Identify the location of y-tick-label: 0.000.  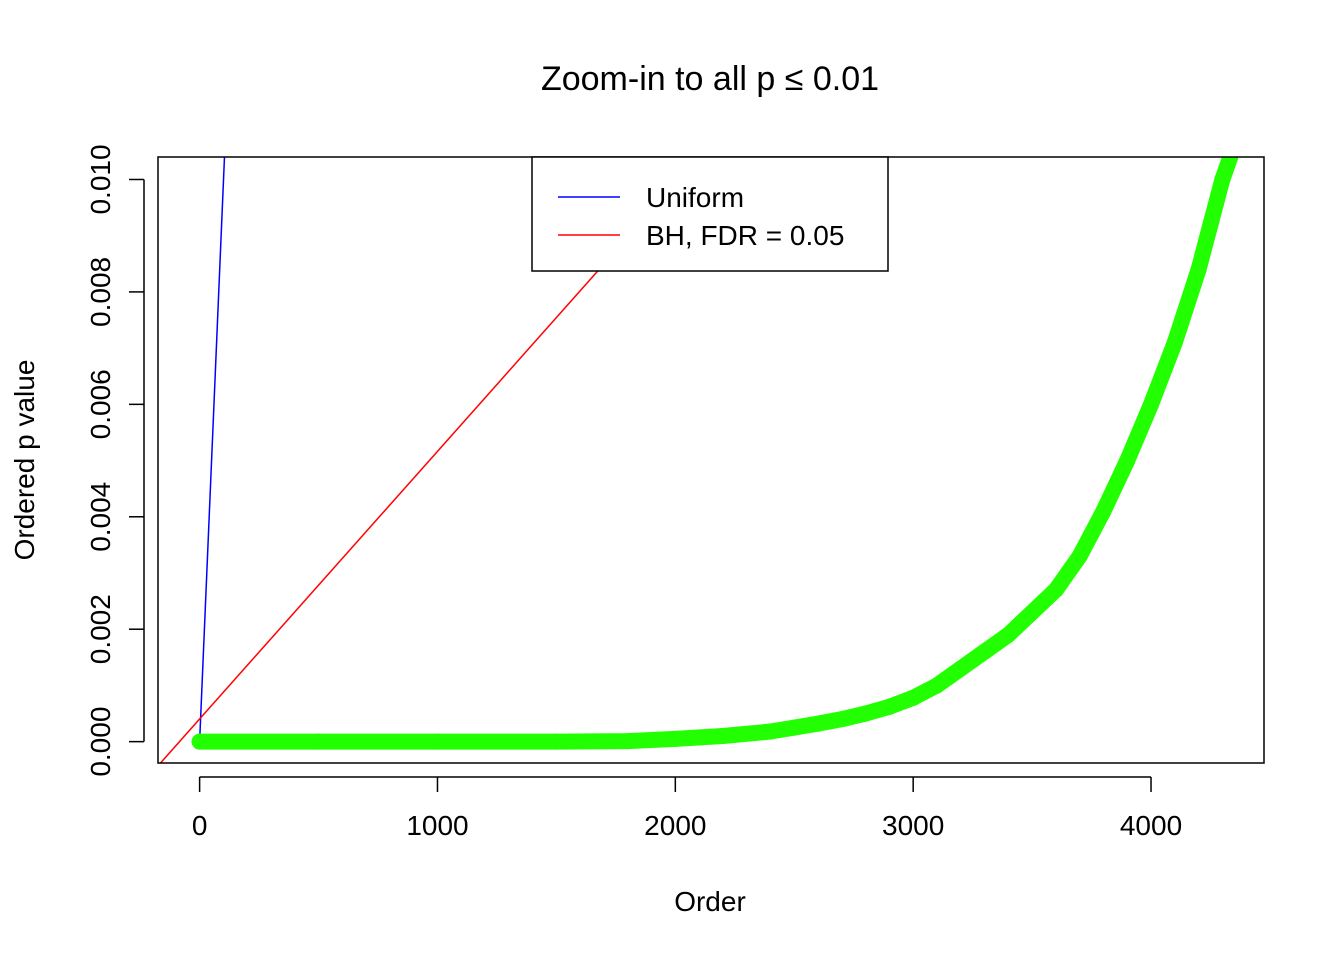
(100, 742).